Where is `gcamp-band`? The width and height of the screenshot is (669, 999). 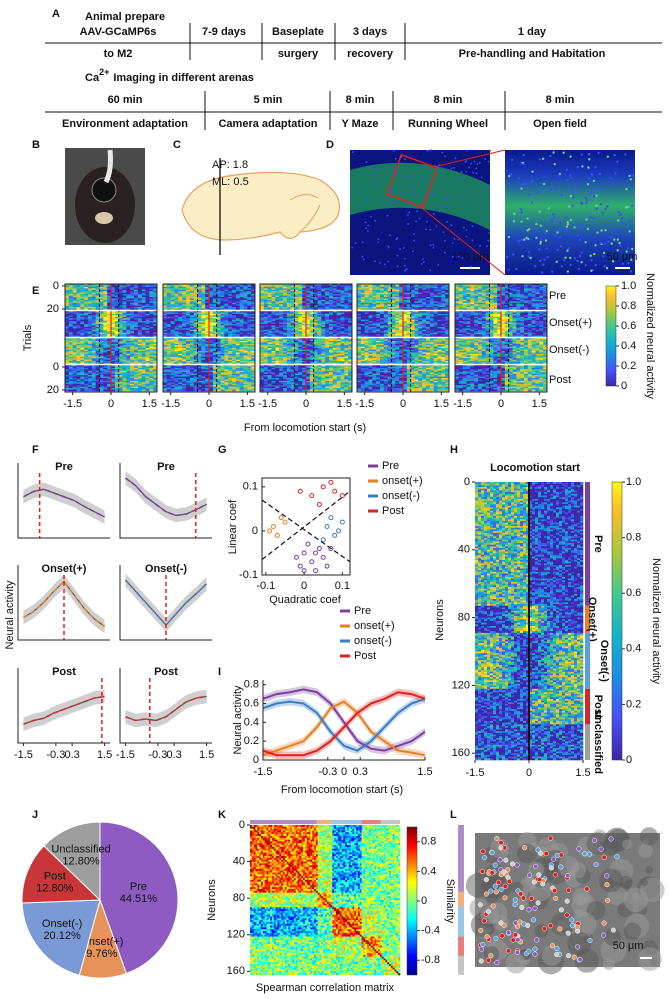 gcamp-band is located at coordinates (420, 196).